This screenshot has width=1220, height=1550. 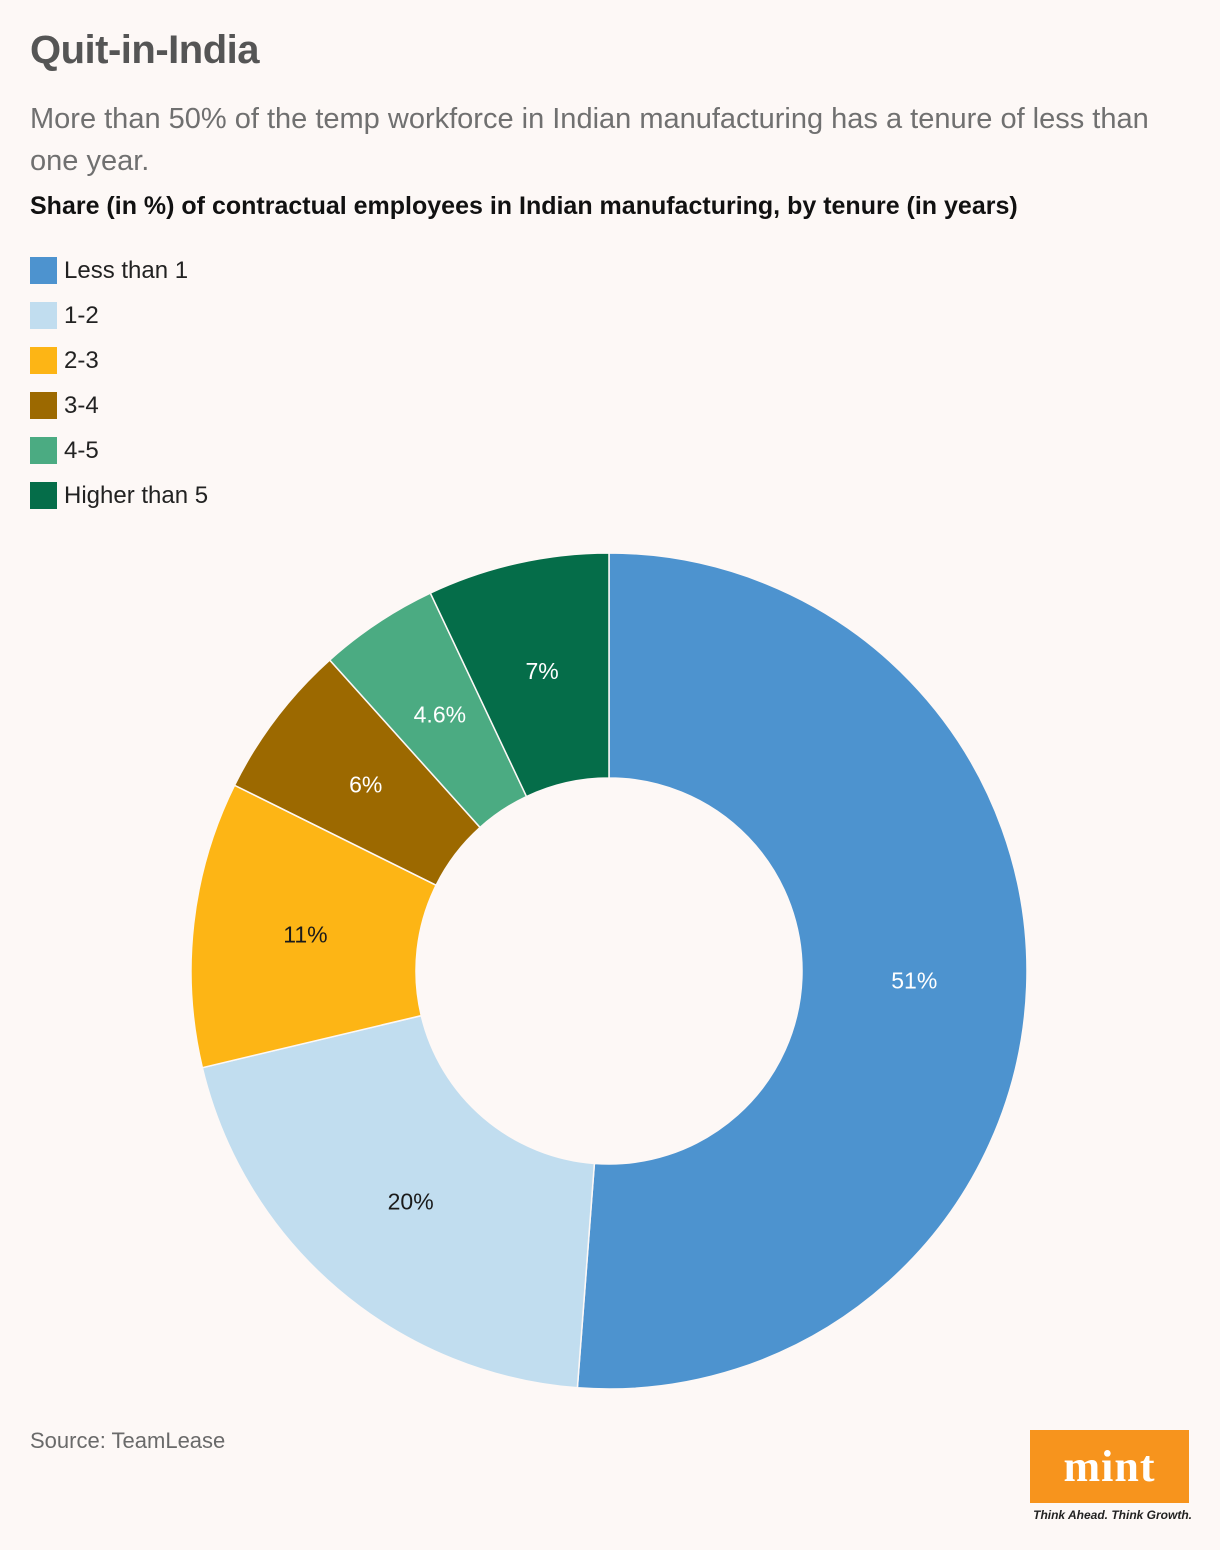 I want to click on legend: Less than 1 1-2 2-3 3-4 4-5 Higher than 5, so click(x=119, y=383).